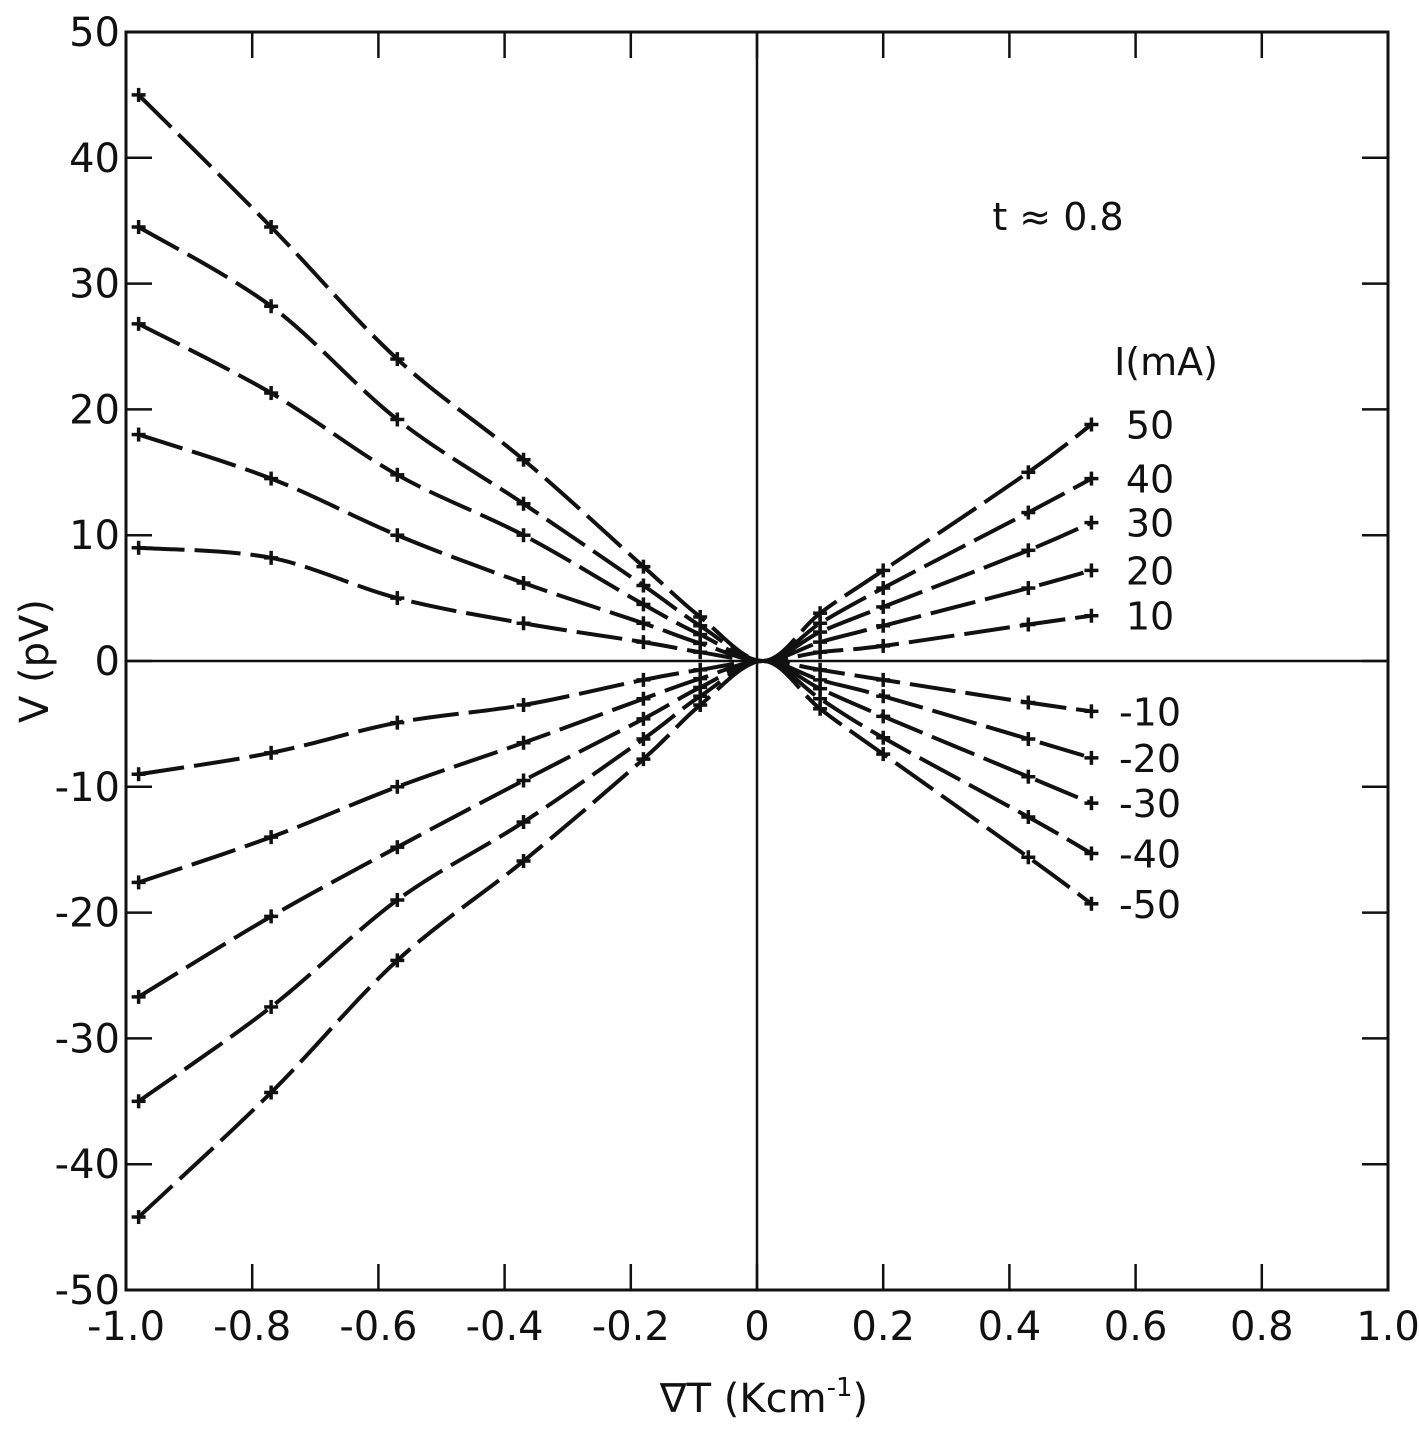  I want to click on temperature-annotation: t ≈ 0.8, so click(1057, 217).